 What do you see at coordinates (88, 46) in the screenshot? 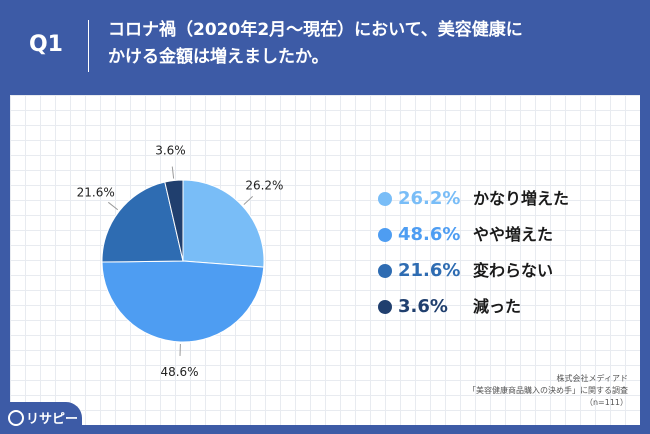
I see `header-divider` at bounding box center [88, 46].